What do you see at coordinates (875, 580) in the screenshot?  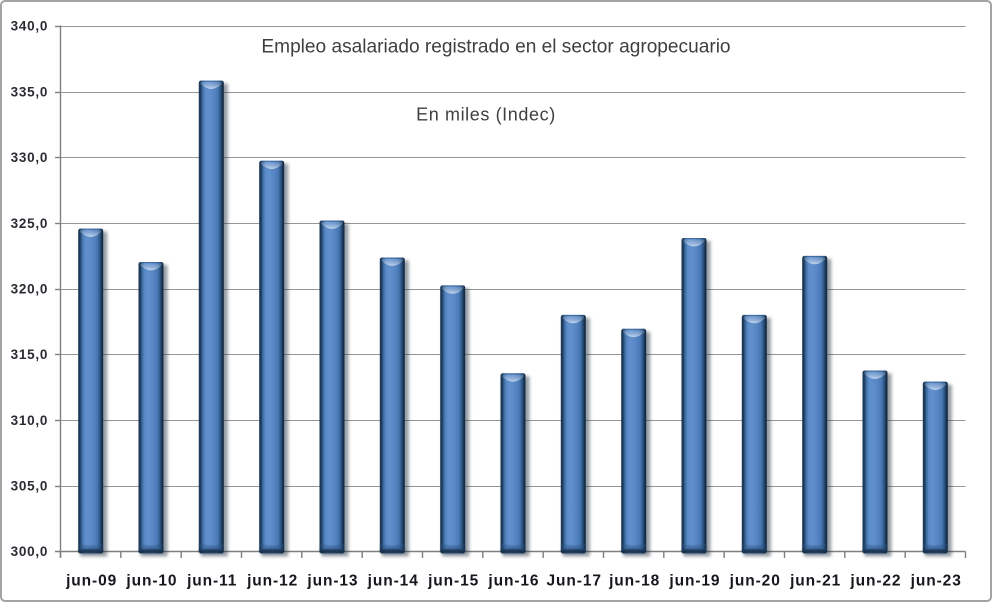 I see `svg-text: jun-22` at bounding box center [875, 580].